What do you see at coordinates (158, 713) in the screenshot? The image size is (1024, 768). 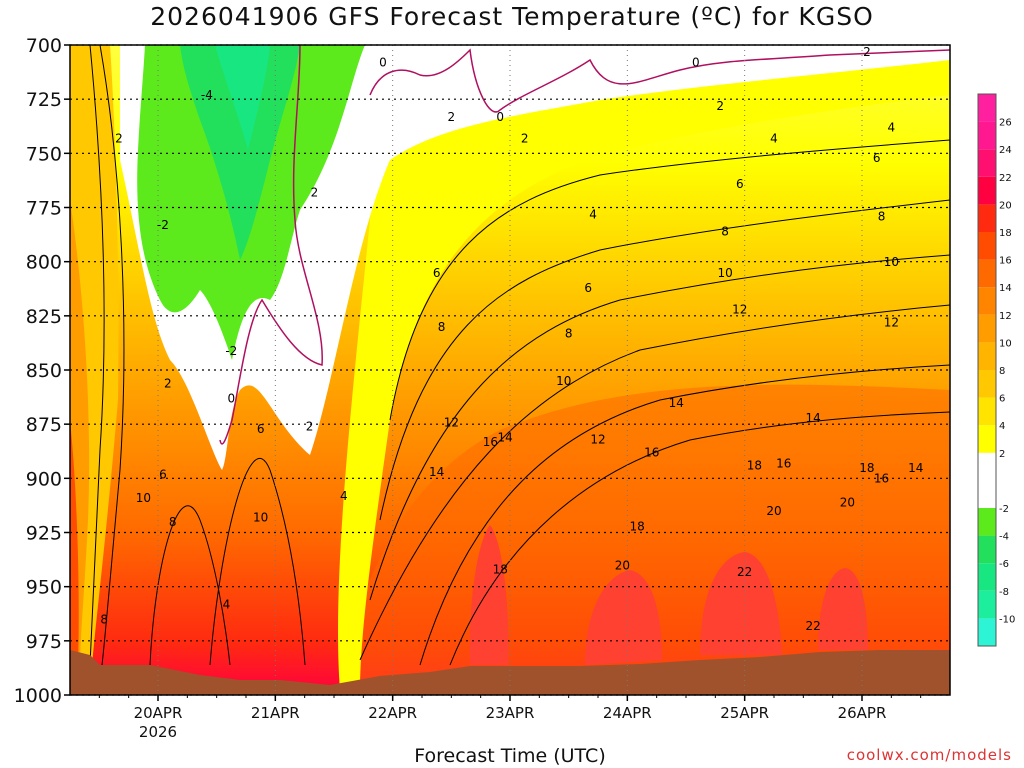 I see `x-tick-label: 20APR` at bounding box center [158, 713].